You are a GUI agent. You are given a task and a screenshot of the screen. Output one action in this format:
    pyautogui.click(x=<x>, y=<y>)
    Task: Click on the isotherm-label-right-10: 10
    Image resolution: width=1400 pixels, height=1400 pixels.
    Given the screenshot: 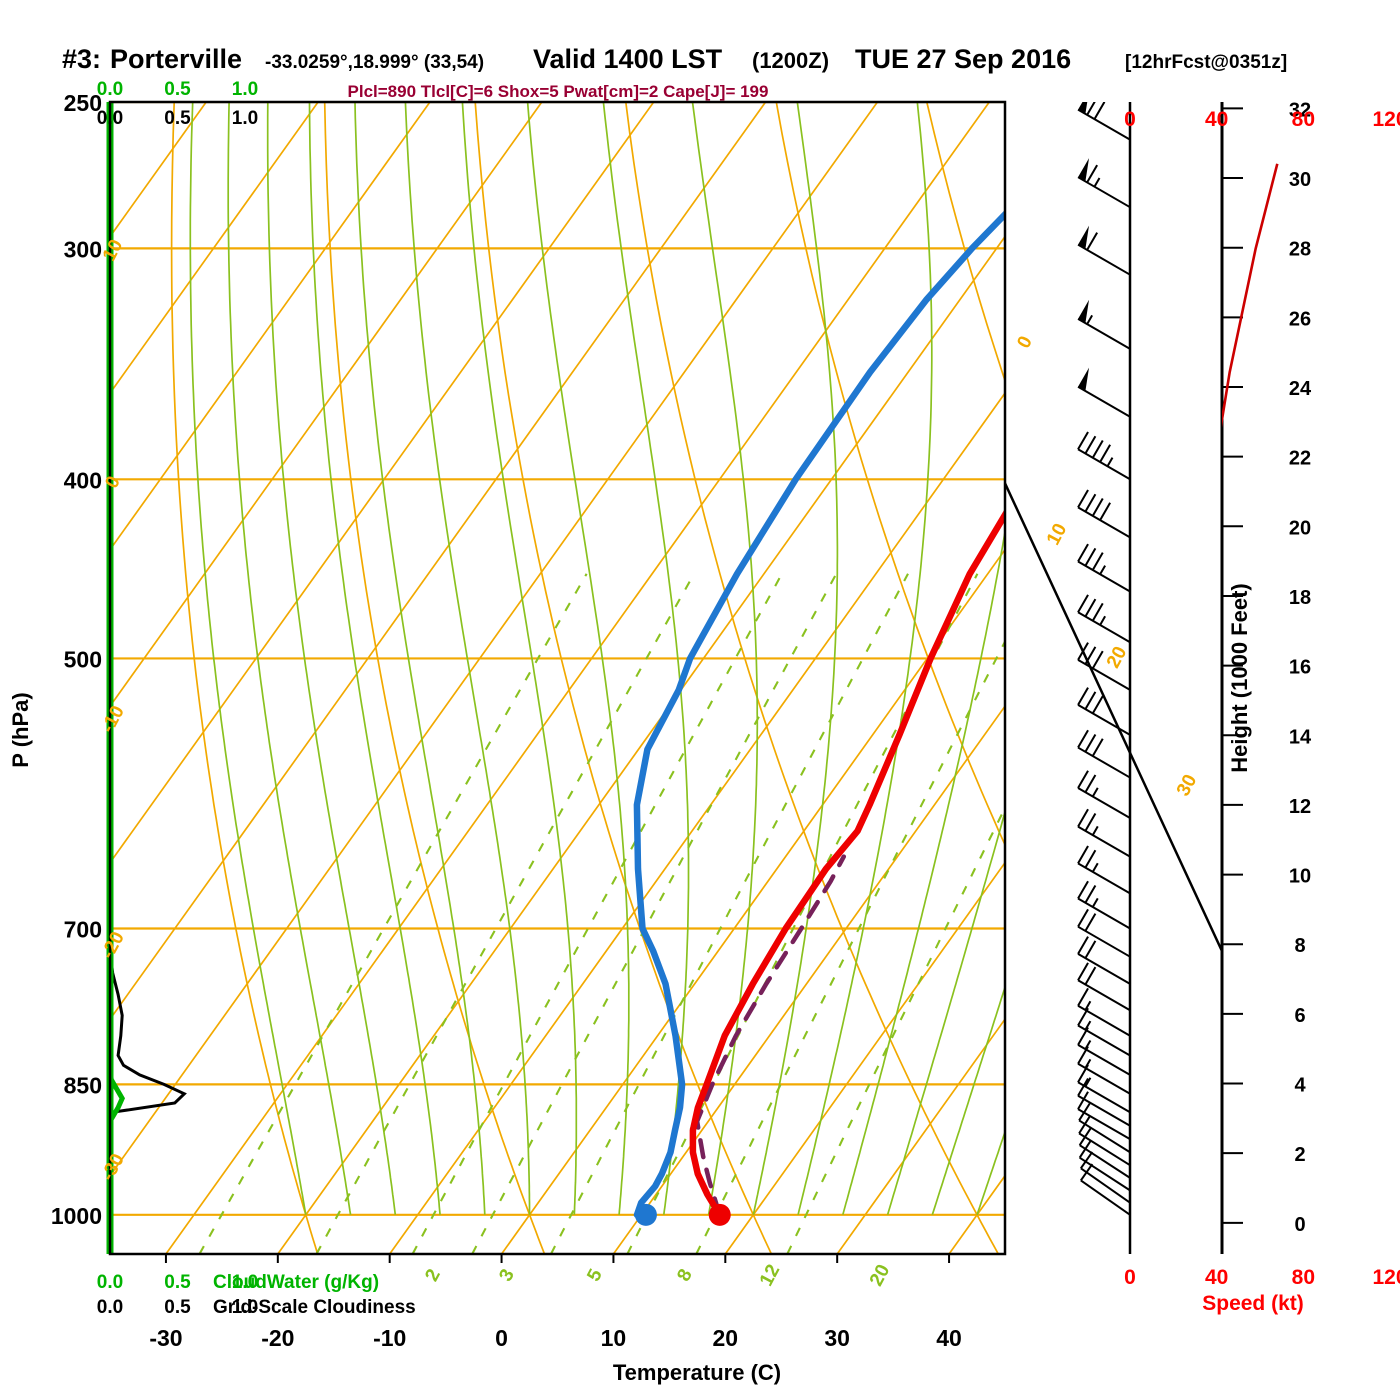 What is the action you would take?
    pyautogui.click(x=1057, y=534)
    